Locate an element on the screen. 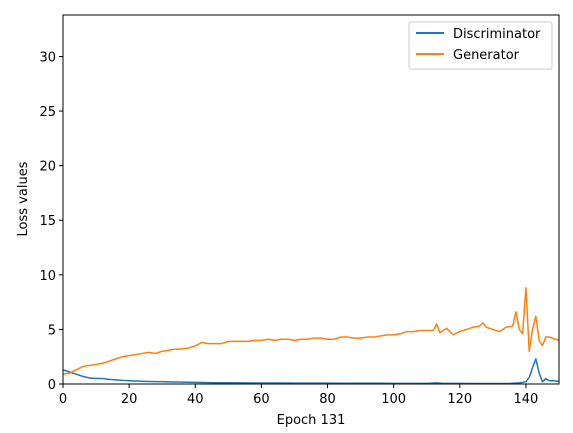 The image size is (573, 433). y-tick-label: 30 is located at coordinates (47, 57).